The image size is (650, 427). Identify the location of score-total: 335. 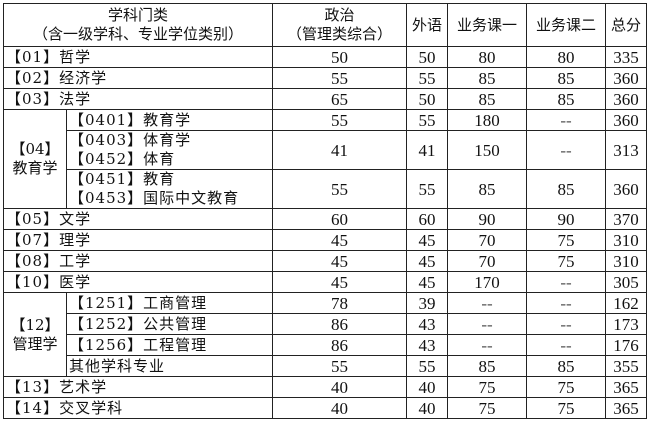
(626, 57).